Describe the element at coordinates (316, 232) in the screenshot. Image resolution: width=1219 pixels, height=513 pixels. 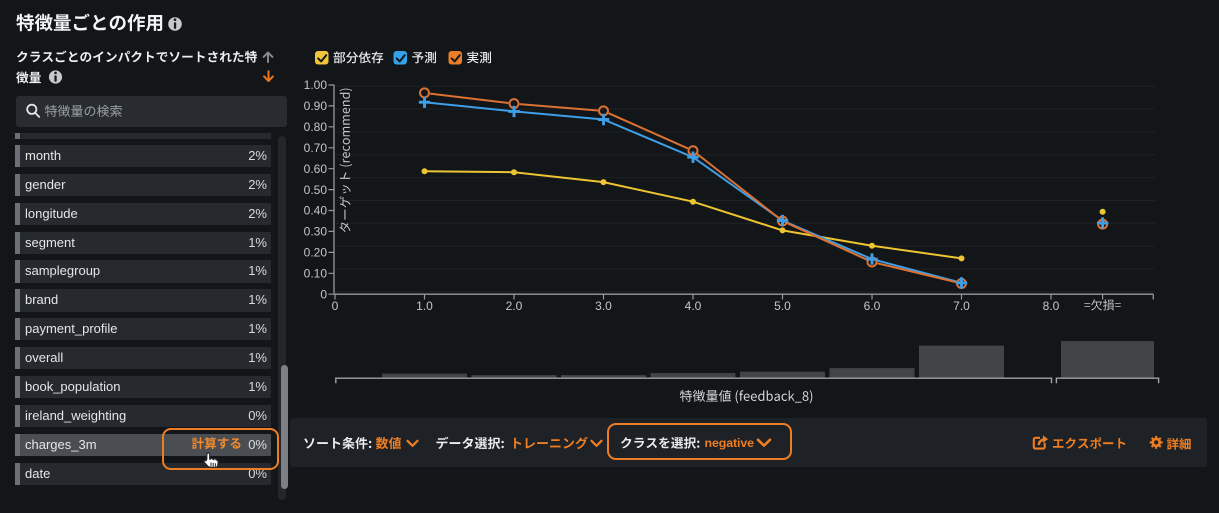
I see `svg-text: 0.30` at that location.